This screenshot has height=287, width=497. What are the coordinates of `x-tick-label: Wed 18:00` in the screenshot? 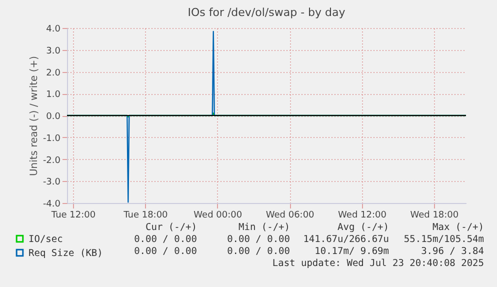 It's located at (434, 215).